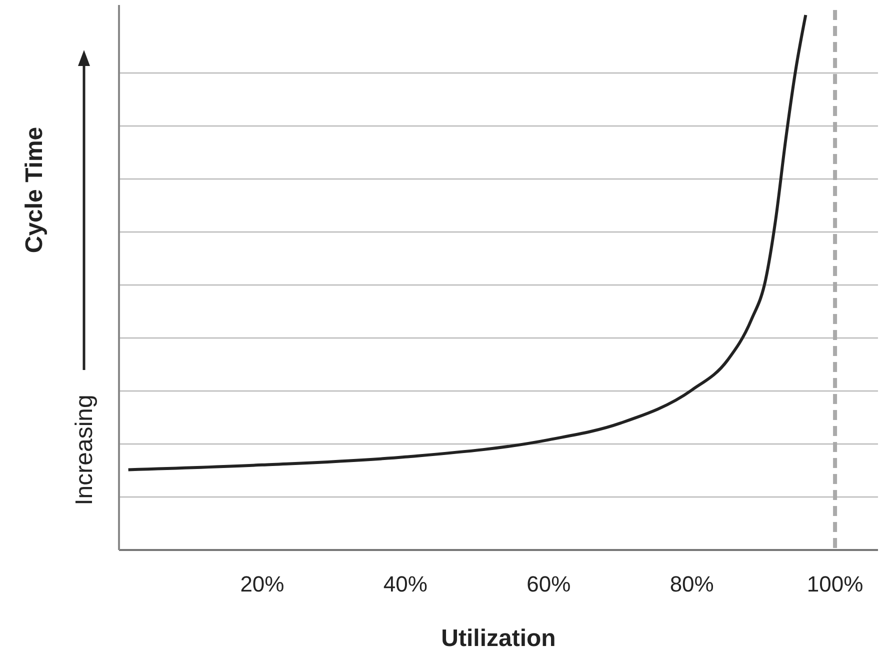  I want to click on x-tick-label: 100%, so click(835, 584).